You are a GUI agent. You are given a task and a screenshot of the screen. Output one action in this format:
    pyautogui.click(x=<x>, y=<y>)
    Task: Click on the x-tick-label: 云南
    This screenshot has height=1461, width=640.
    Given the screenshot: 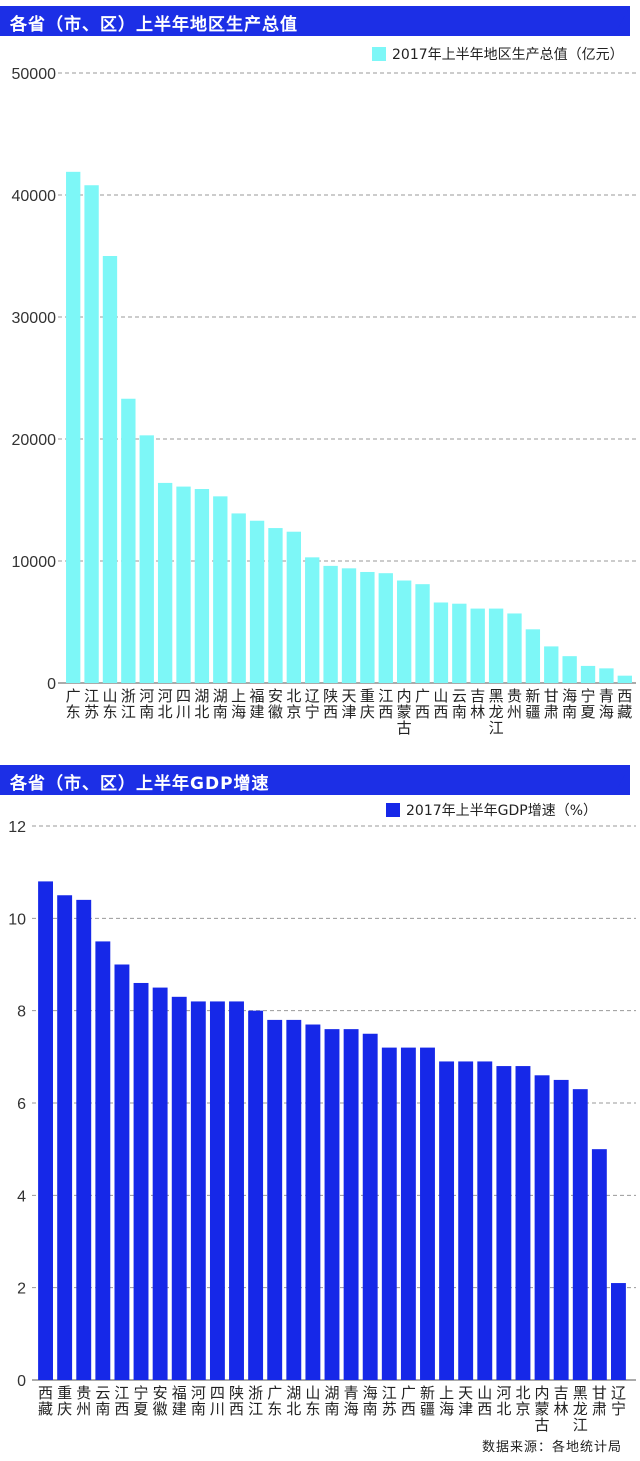 What is the action you would take?
    pyautogui.click(x=459, y=704)
    